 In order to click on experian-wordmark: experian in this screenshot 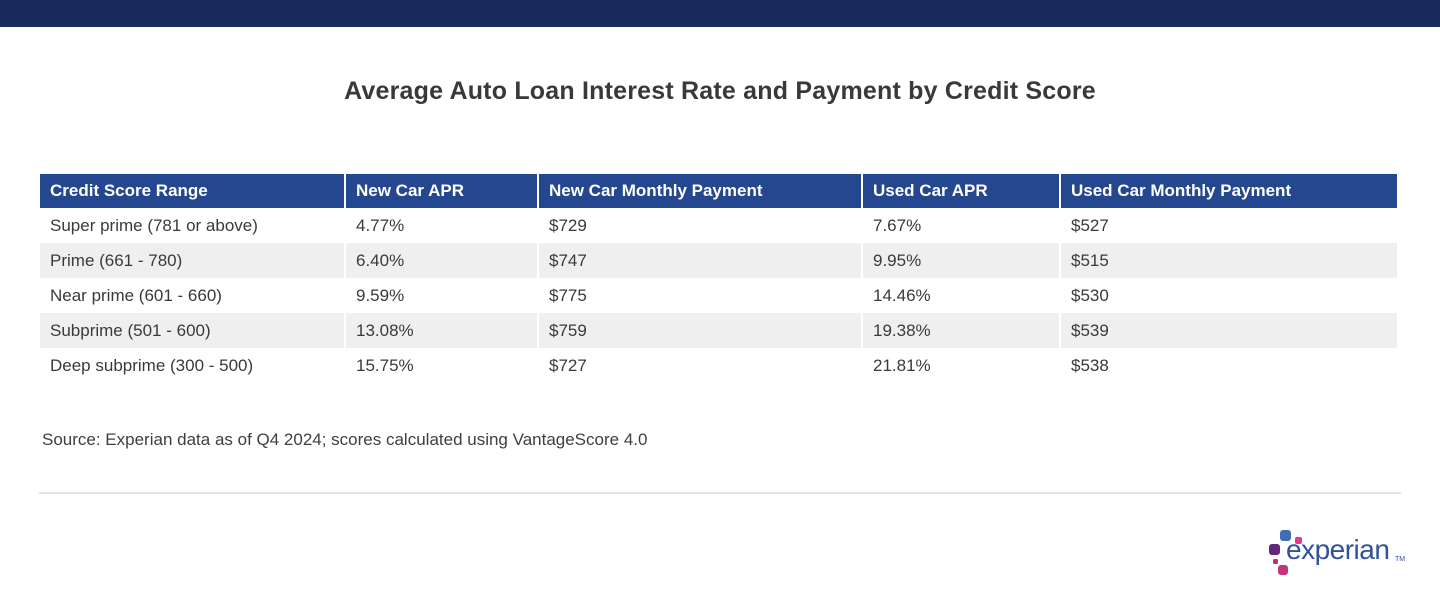, I will do `click(1338, 549)`.